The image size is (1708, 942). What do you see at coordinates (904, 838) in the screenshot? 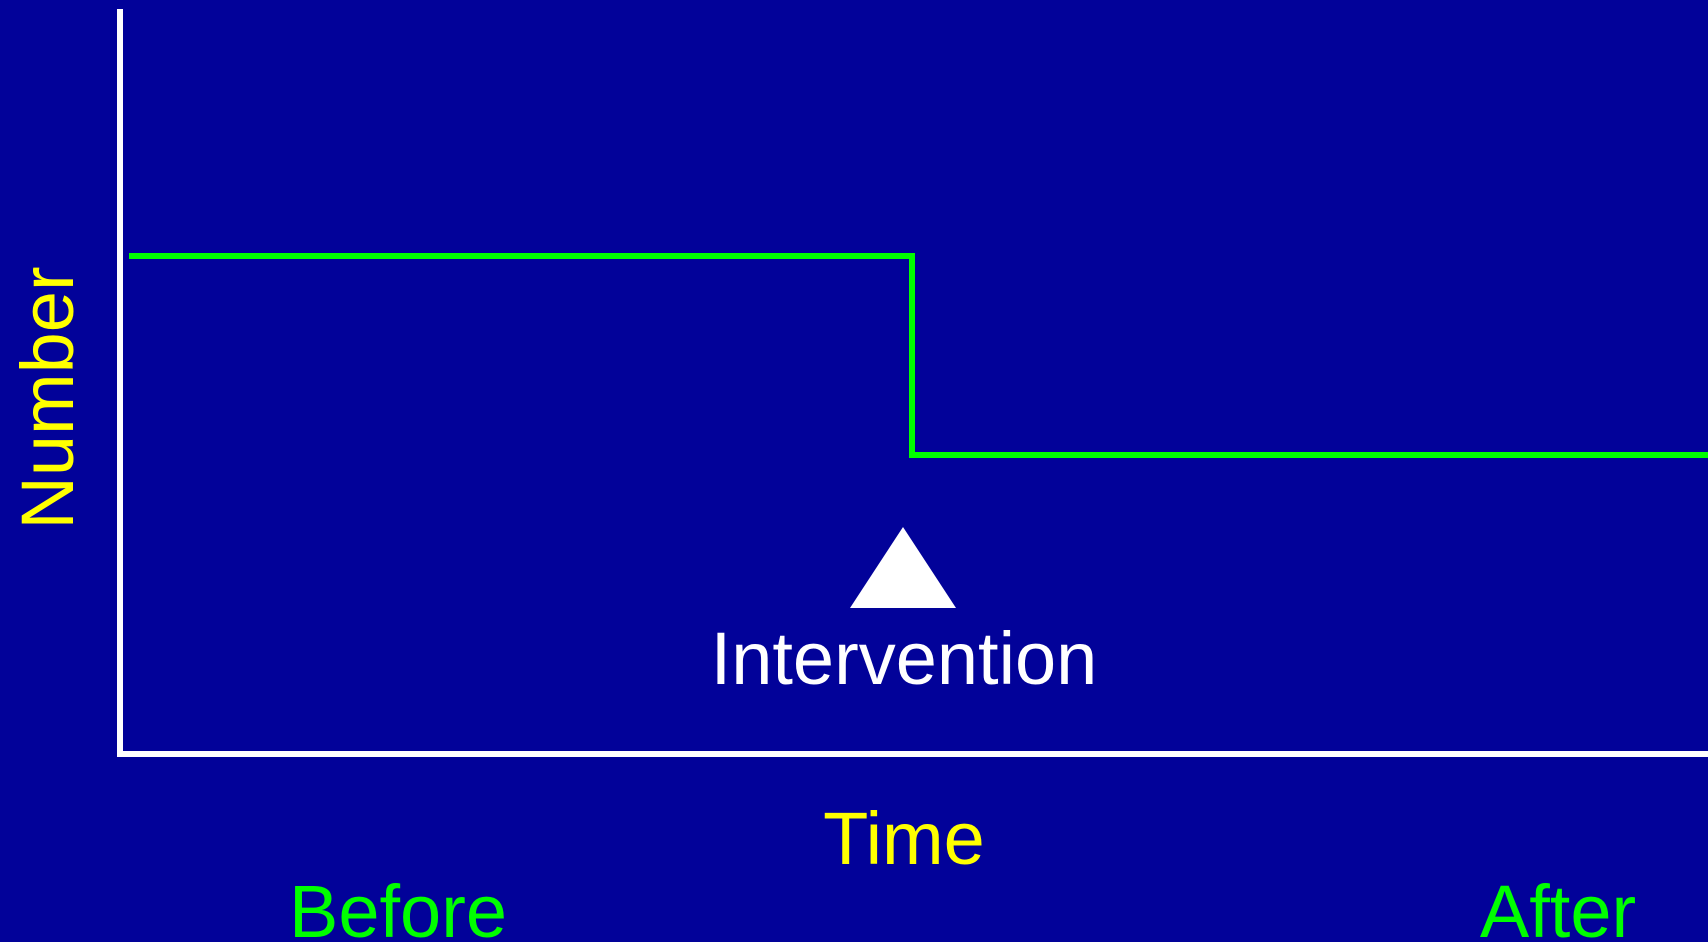
I see `x-axis-label: Time` at bounding box center [904, 838].